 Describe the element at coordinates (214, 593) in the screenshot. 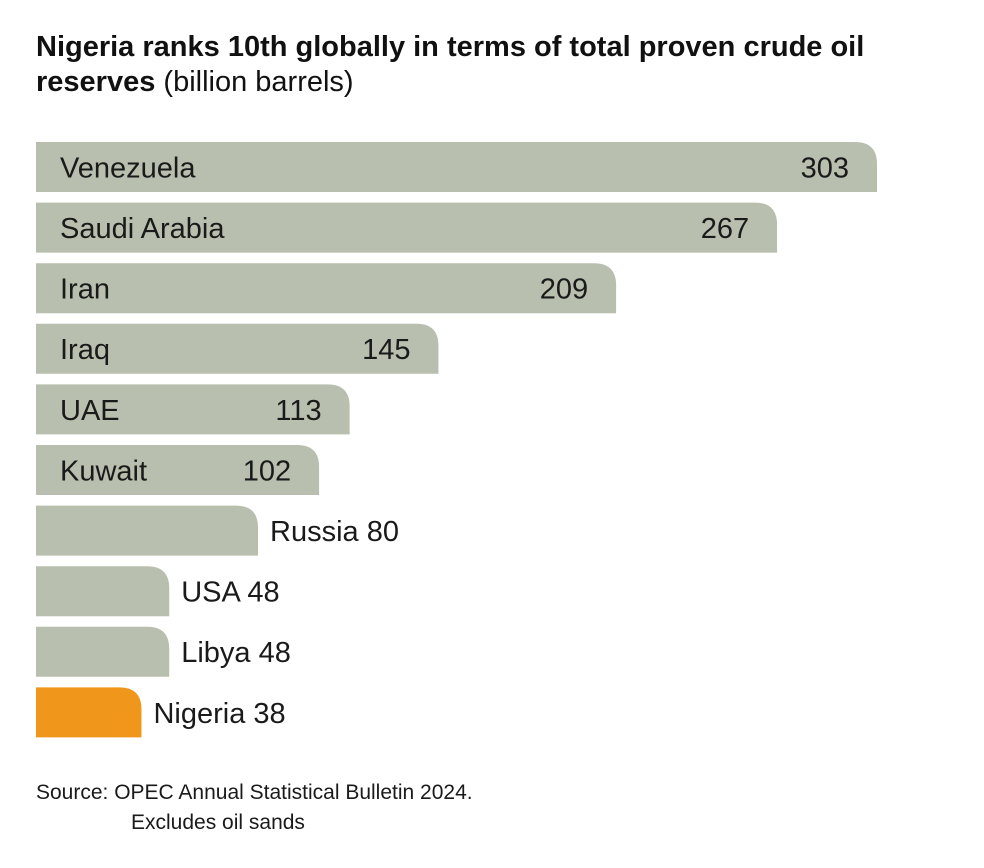

I see `category-name-usa: USA` at that location.